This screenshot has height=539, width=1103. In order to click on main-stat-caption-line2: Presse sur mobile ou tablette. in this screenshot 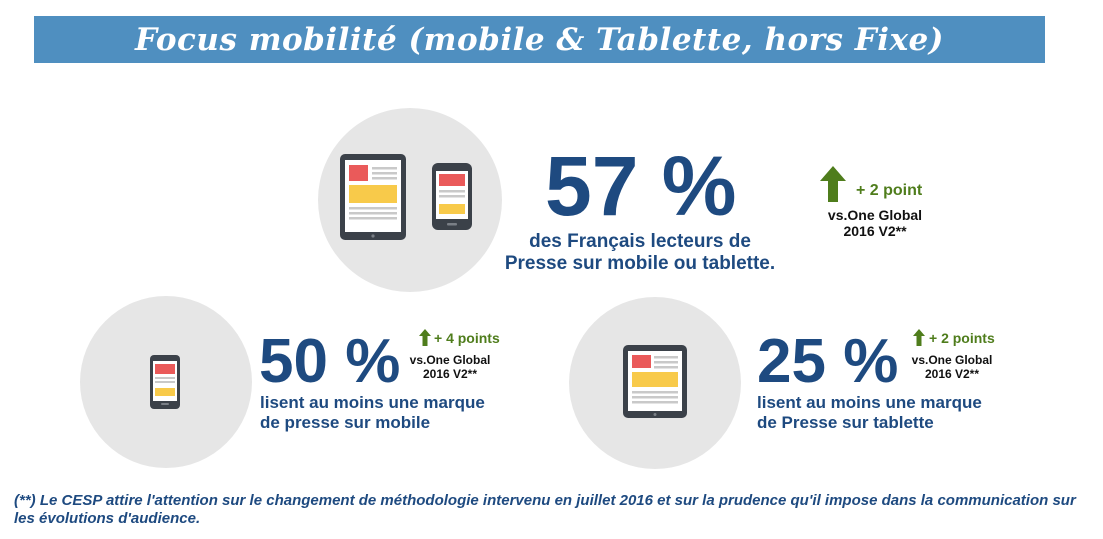, I will do `click(640, 263)`.